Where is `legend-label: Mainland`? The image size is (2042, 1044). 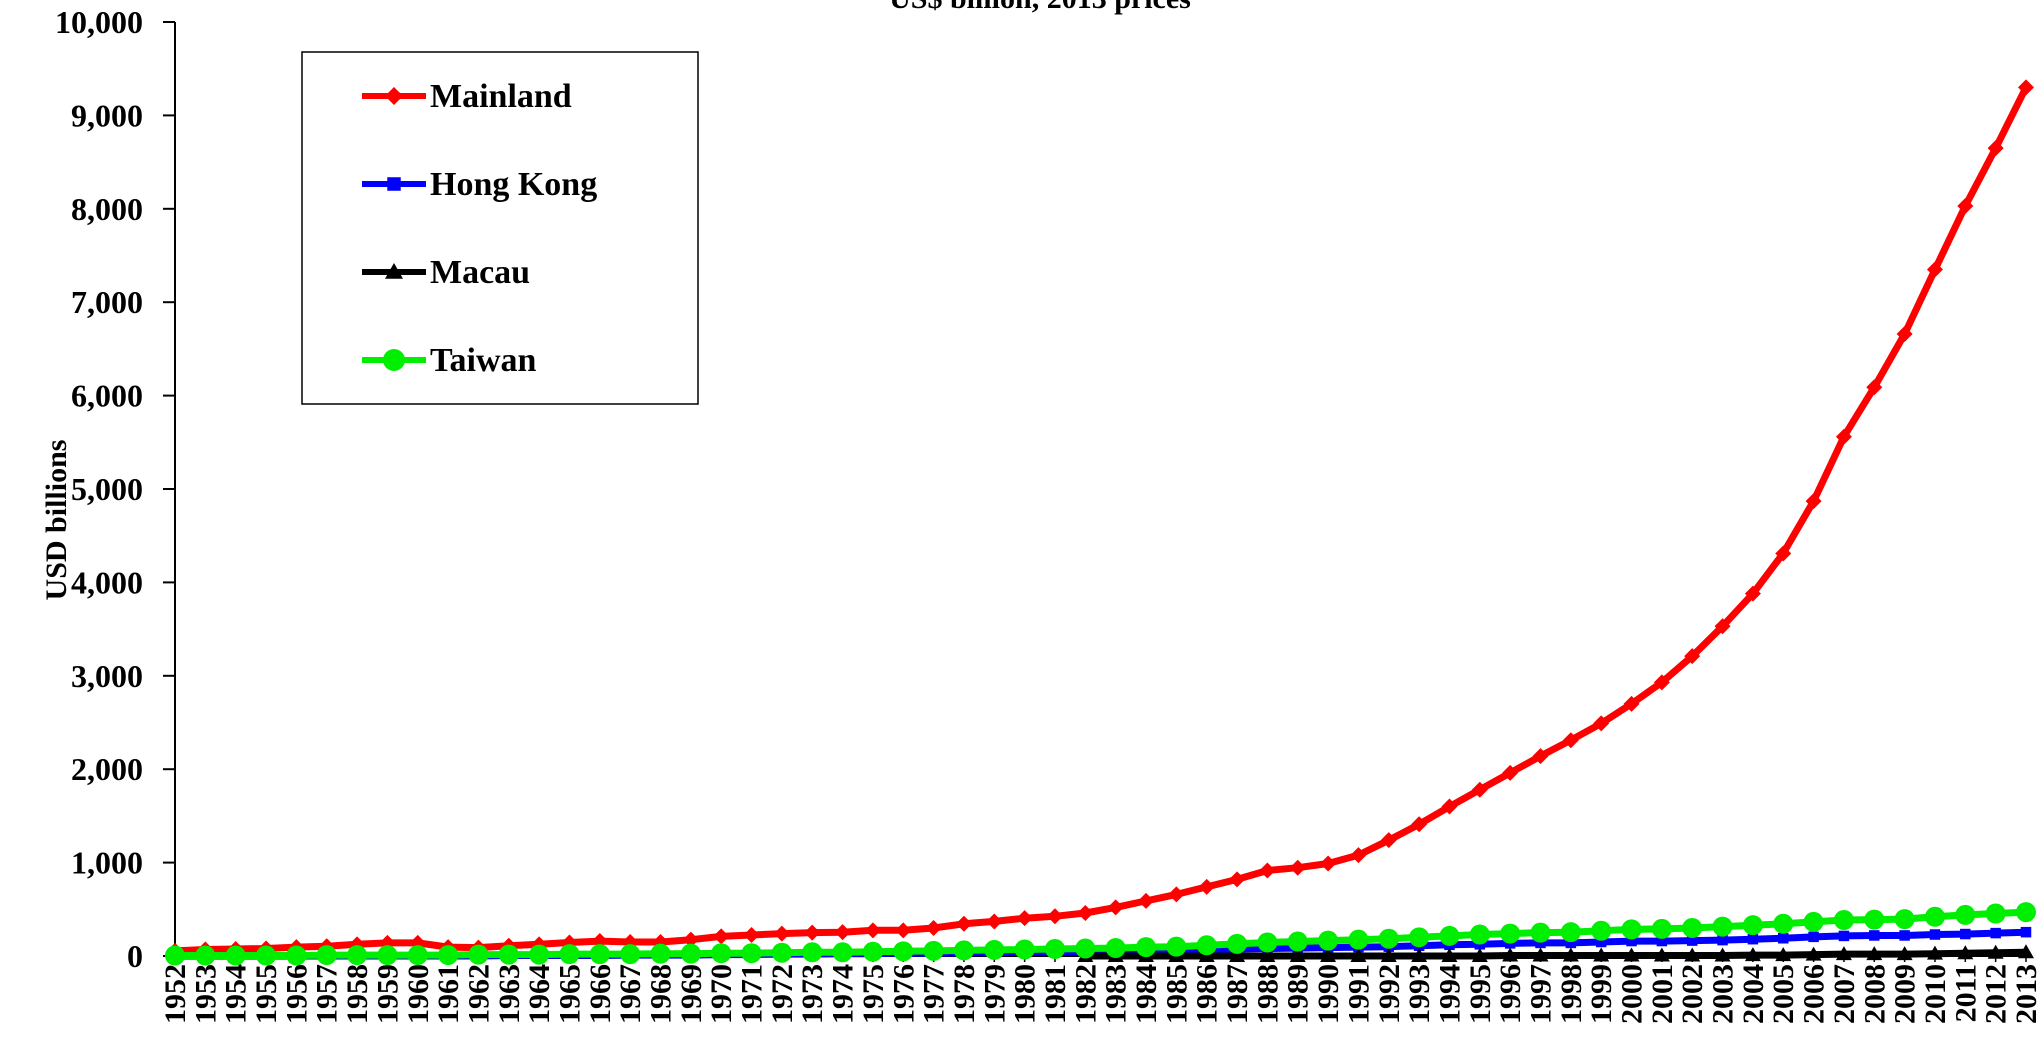 legend-label: Mainland is located at coordinates (501, 96).